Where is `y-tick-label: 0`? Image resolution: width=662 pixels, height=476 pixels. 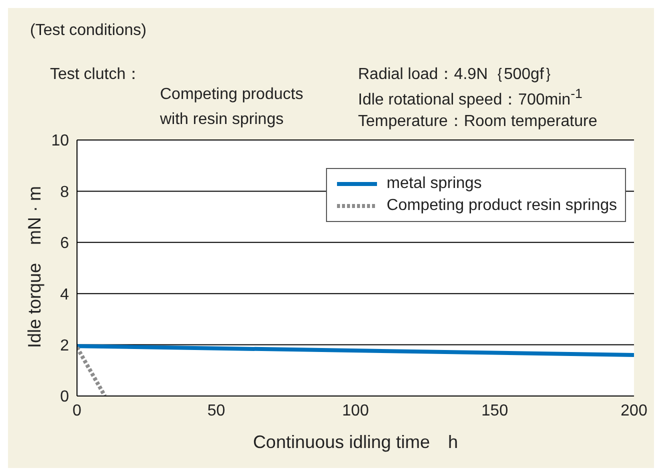 y-tick-label: 0 is located at coordinates (65, 397).